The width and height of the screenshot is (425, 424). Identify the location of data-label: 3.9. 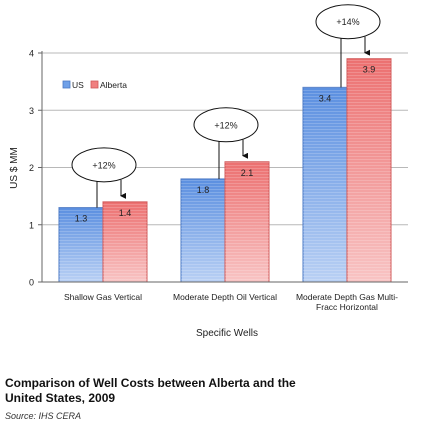
(369, 70).